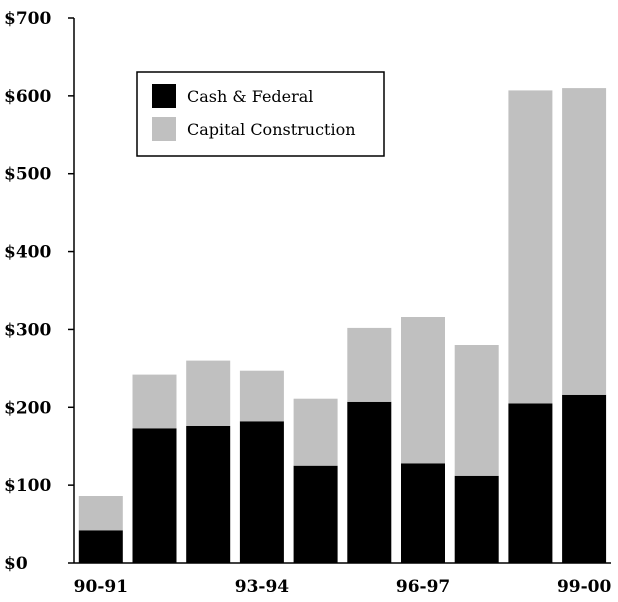 This screenshot has height=602, width=618. Describe the element at coordinates (271, 129) in the screenshot. I see `legend-label-capital-construction: Capital Construction` at that location.